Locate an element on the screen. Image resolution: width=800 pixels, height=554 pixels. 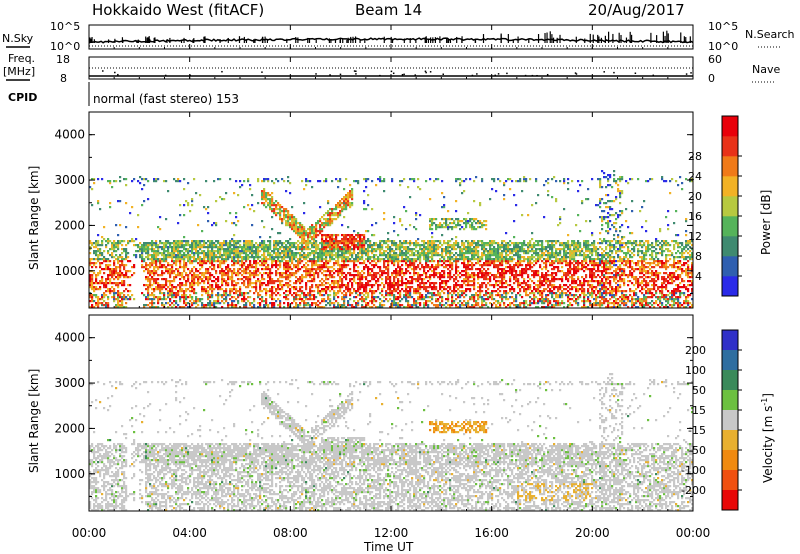
nave-label: Nave is located at coordinates (766, 69).